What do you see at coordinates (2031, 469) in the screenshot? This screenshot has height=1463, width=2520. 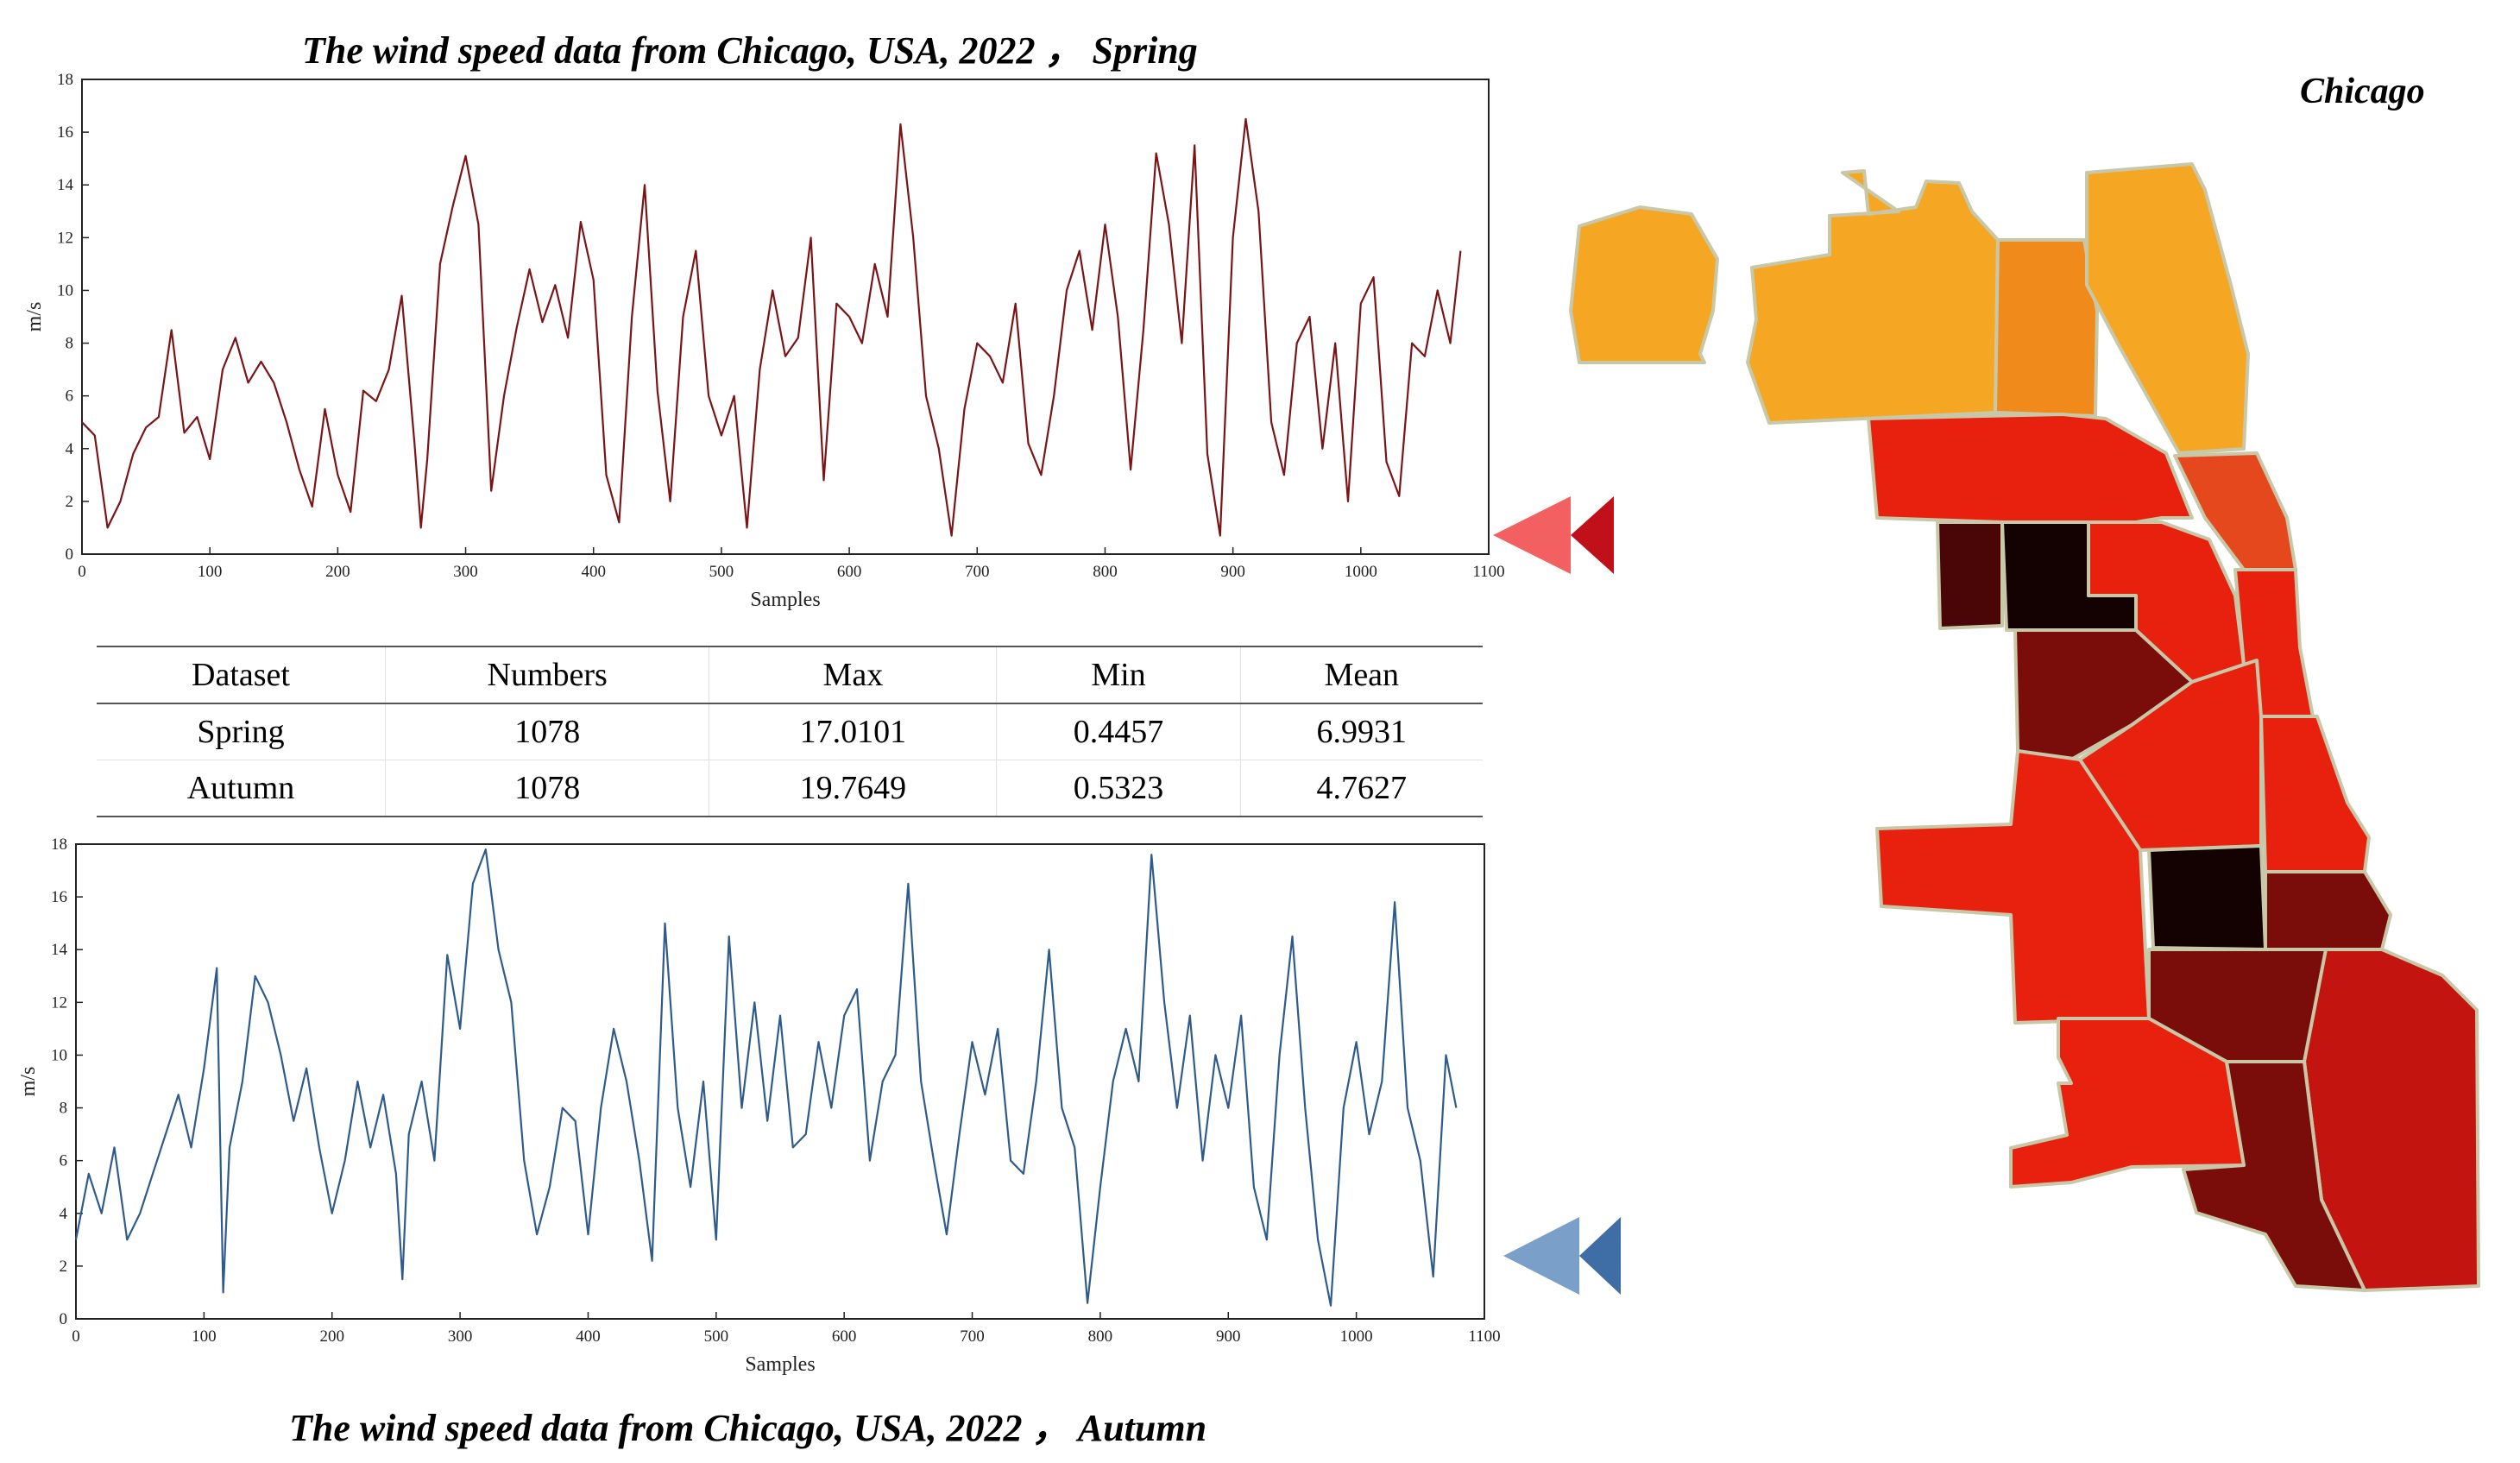 I see `map-region-west-north` at bounding box center [2031, 469].